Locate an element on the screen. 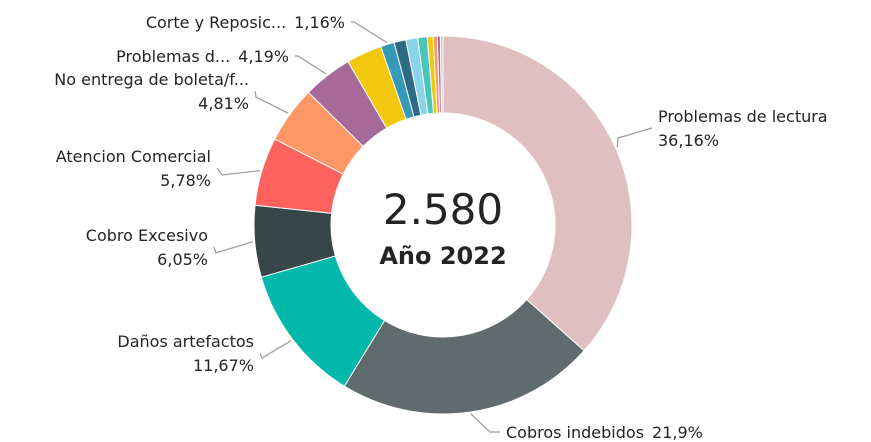  slice-value-label: 36,16% is located at coordinates (688, 140).